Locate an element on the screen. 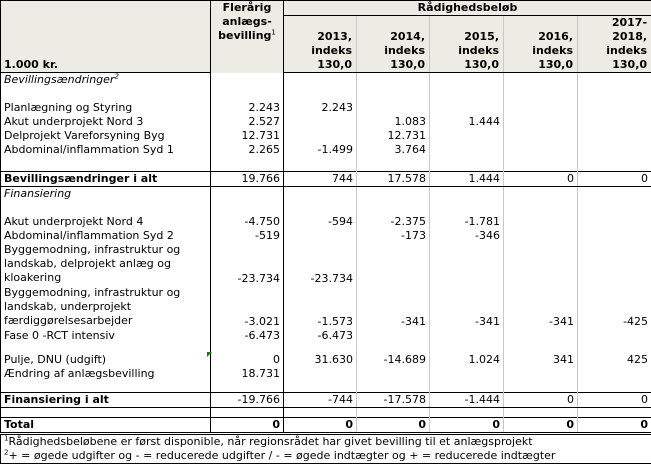  value-cell: 341 is located at coordinates (541, 355).